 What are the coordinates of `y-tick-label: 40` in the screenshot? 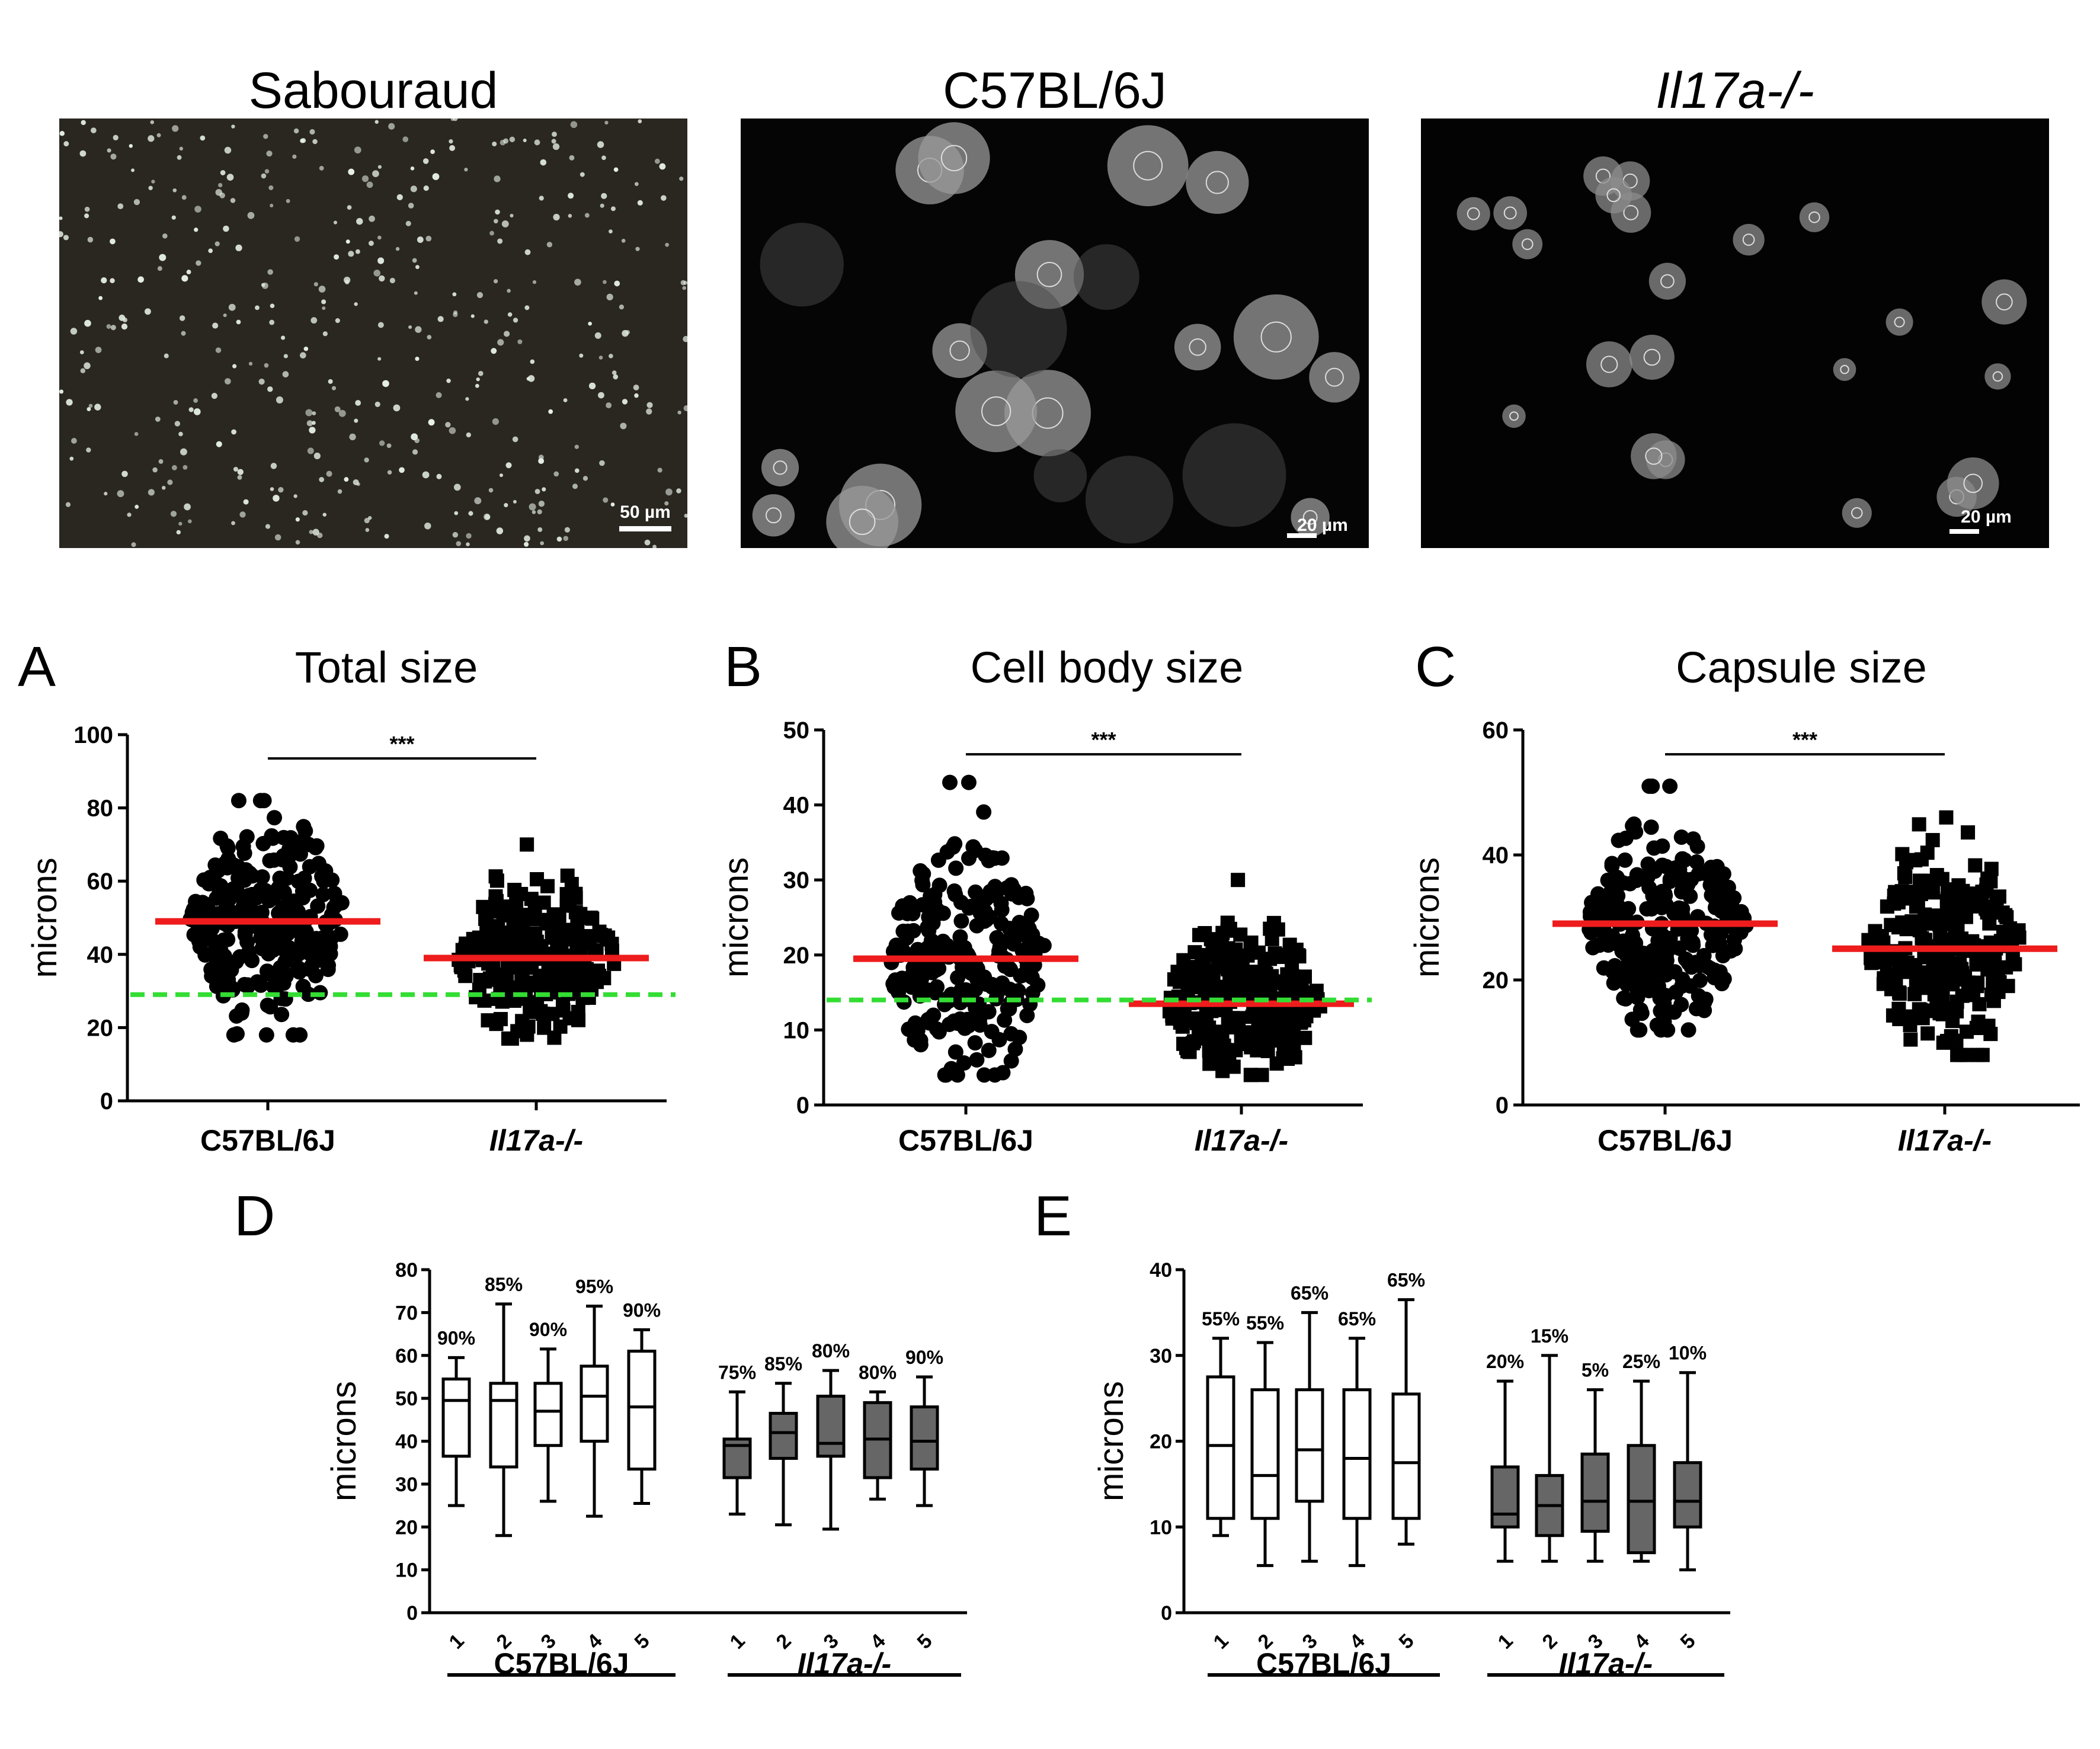 It's located at (100, 955).